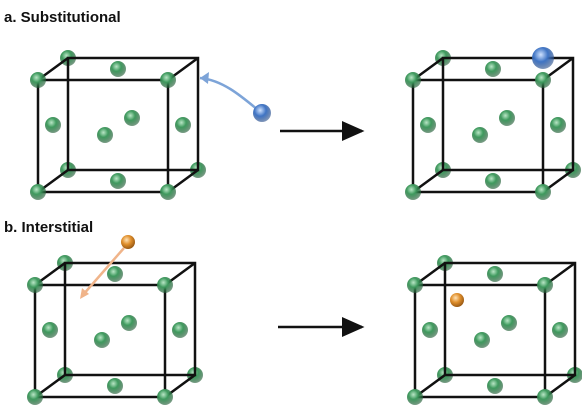 The height and width of the screenshot is (408, 582). I want to click on arrow-line, so click(103, 272).